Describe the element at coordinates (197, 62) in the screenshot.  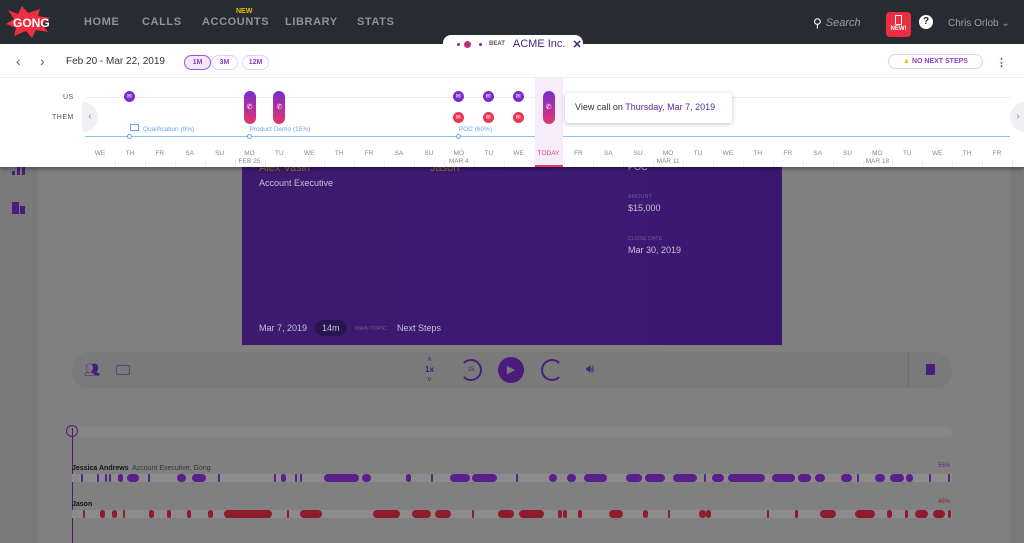
I see `range-1m: 1M` at that location.